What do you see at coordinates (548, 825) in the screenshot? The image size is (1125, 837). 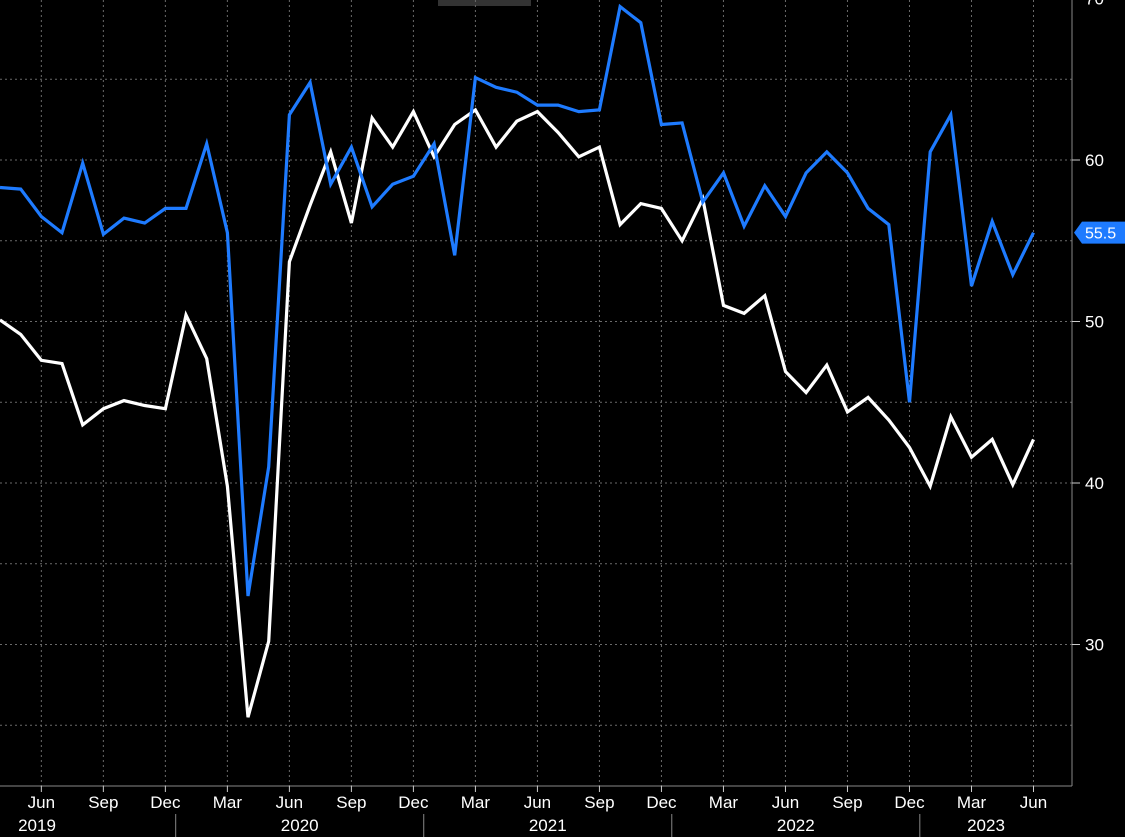 I see `year-label: 2021` at bounding box center [548, 825].